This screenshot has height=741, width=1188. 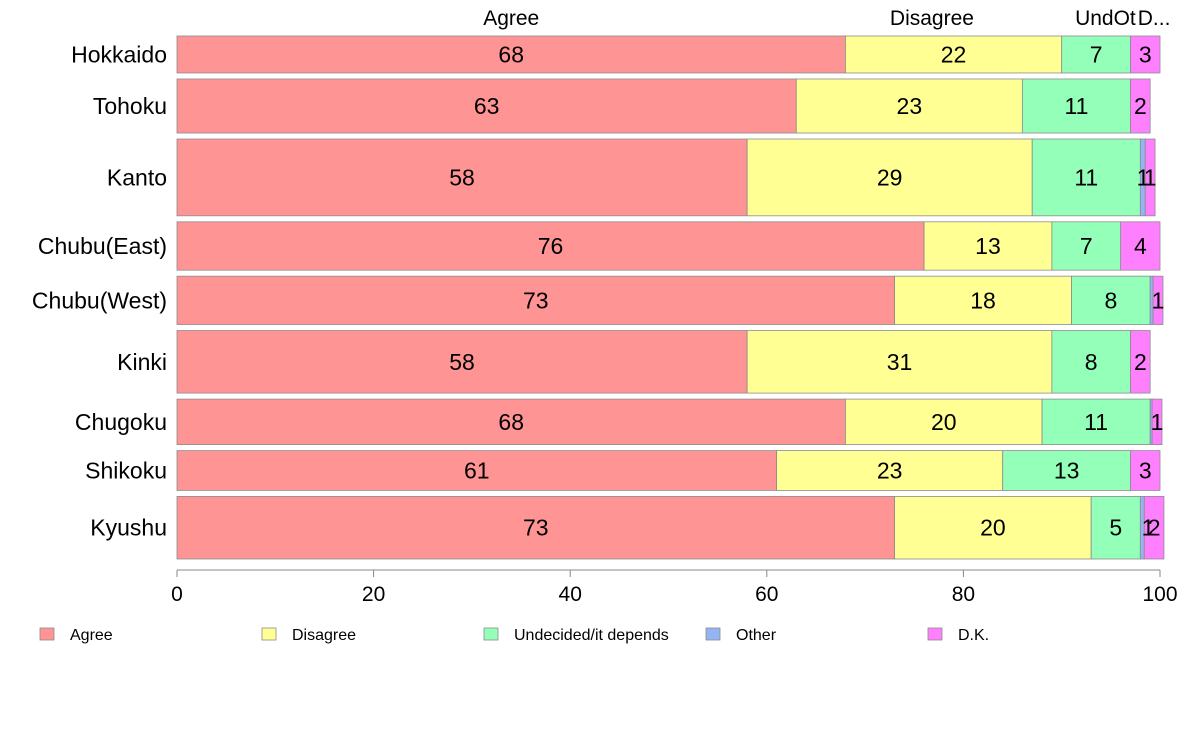 What do you see at coordinates (99, 300) in the screenshot?
I see `category-label: Chubu(West)` at bounding box center [99, 300].